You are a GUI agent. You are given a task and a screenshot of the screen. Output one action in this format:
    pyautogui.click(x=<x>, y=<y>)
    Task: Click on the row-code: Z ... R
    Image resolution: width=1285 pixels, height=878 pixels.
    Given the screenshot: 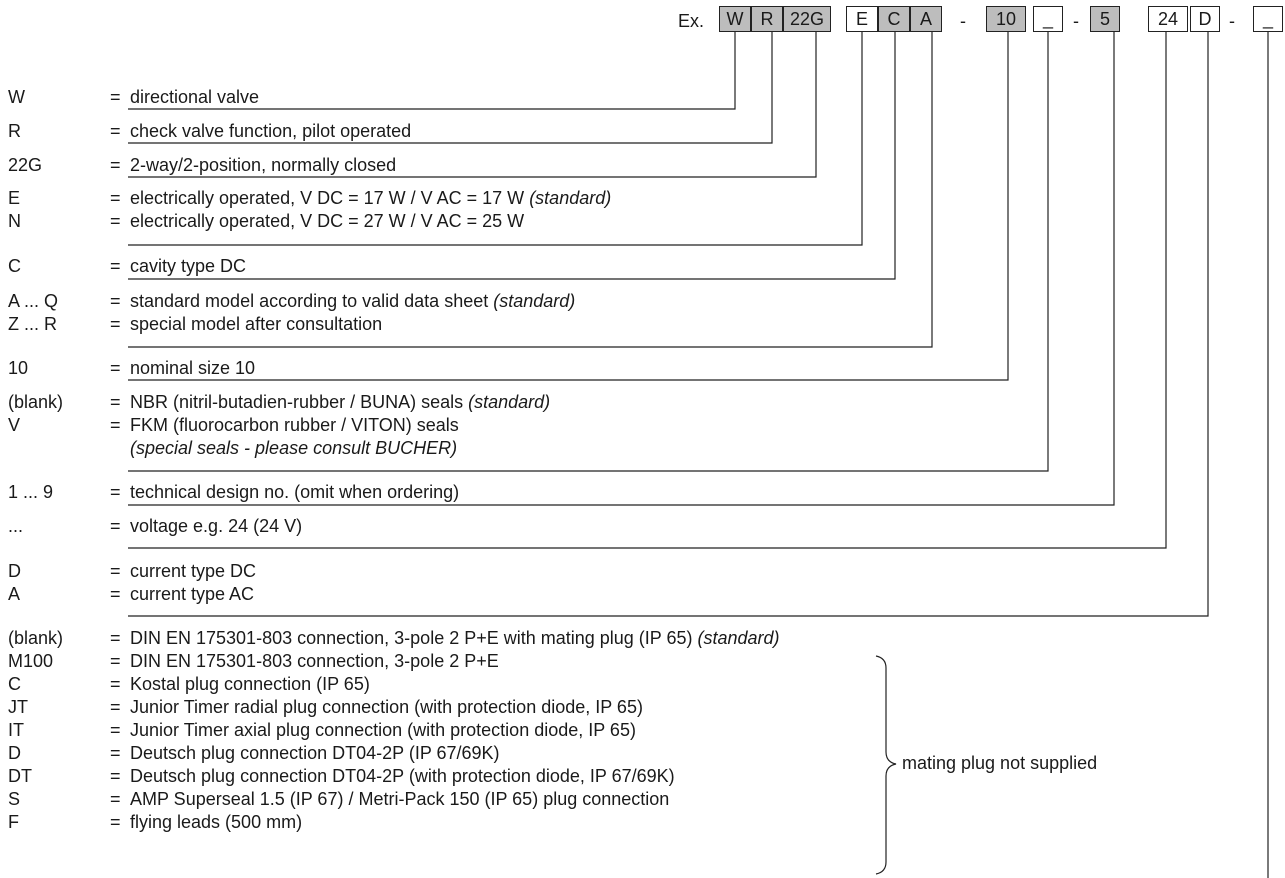 What is the action you would take?
    pyautogui.click(x=32, y=324)
    